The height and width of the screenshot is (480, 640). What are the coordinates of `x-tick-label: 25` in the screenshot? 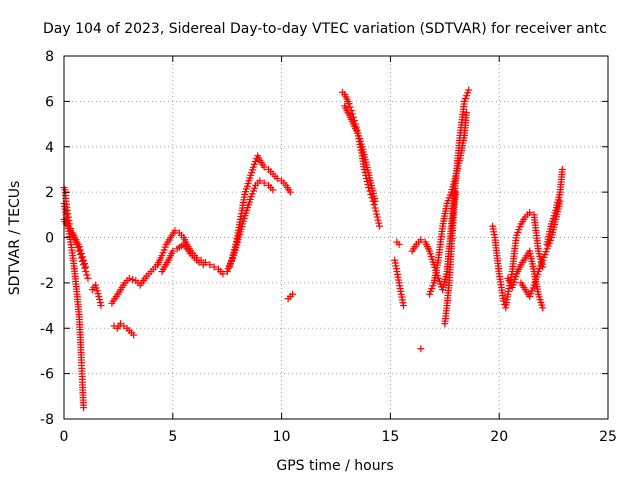 It's located at (608, 437).